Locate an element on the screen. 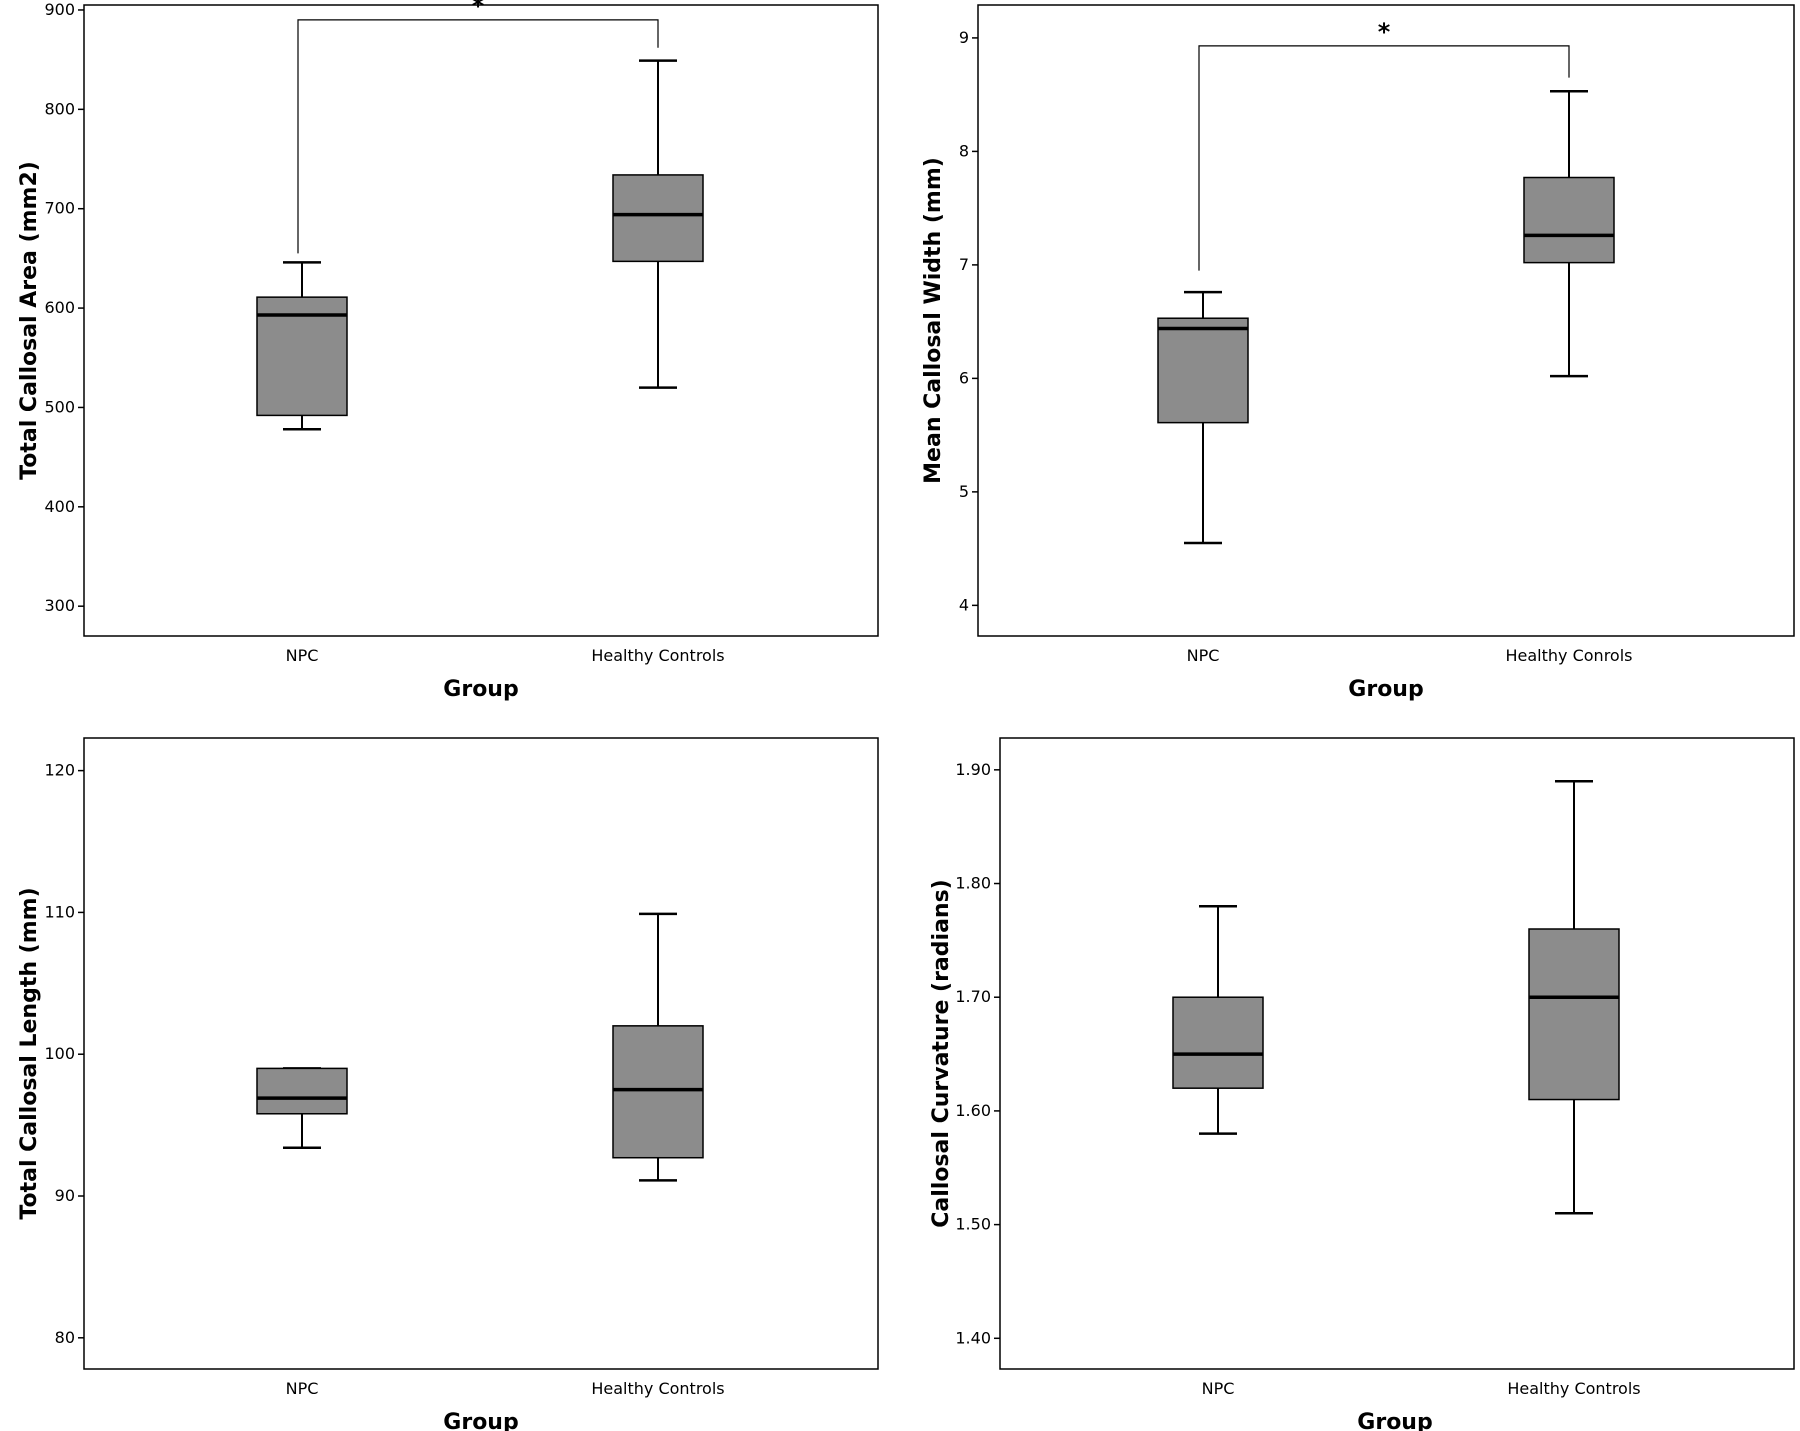  y-tick-label: 8 is located at coordinates (964, 150).